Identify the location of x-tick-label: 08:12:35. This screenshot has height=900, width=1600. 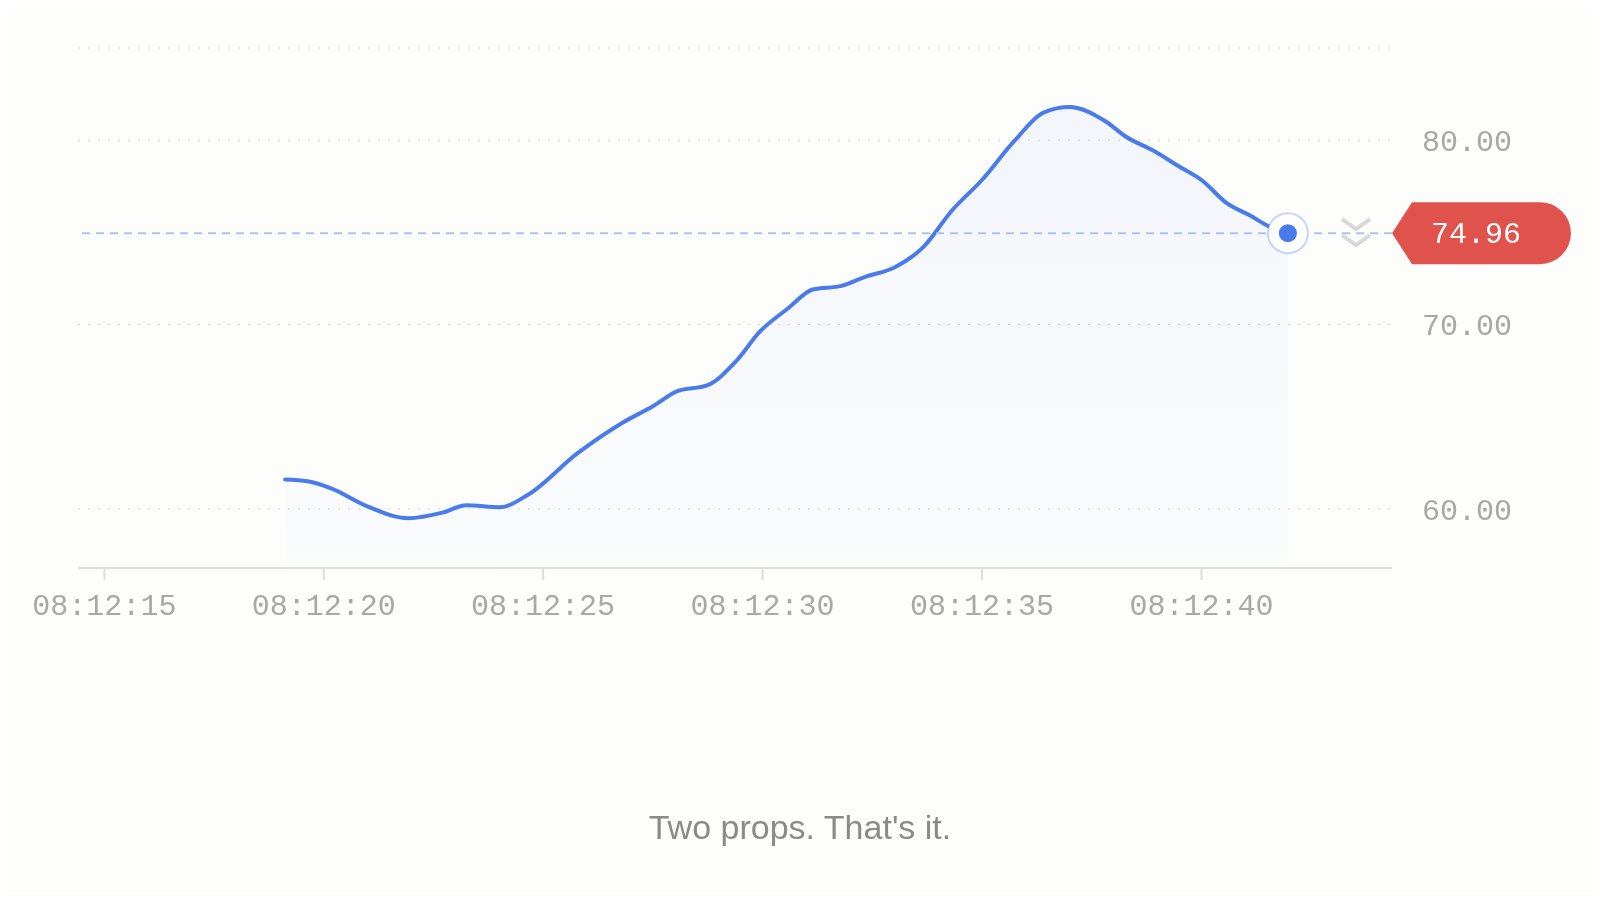
(982, 607).